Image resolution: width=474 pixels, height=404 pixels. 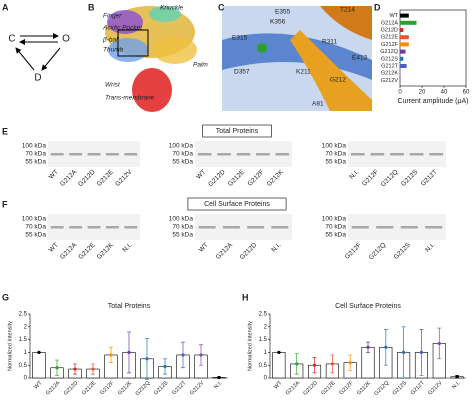 What do you see at coordinates (266, 379) in the screenshot?
I see `y-tick-label: 0` at bounding box center [266, 379].